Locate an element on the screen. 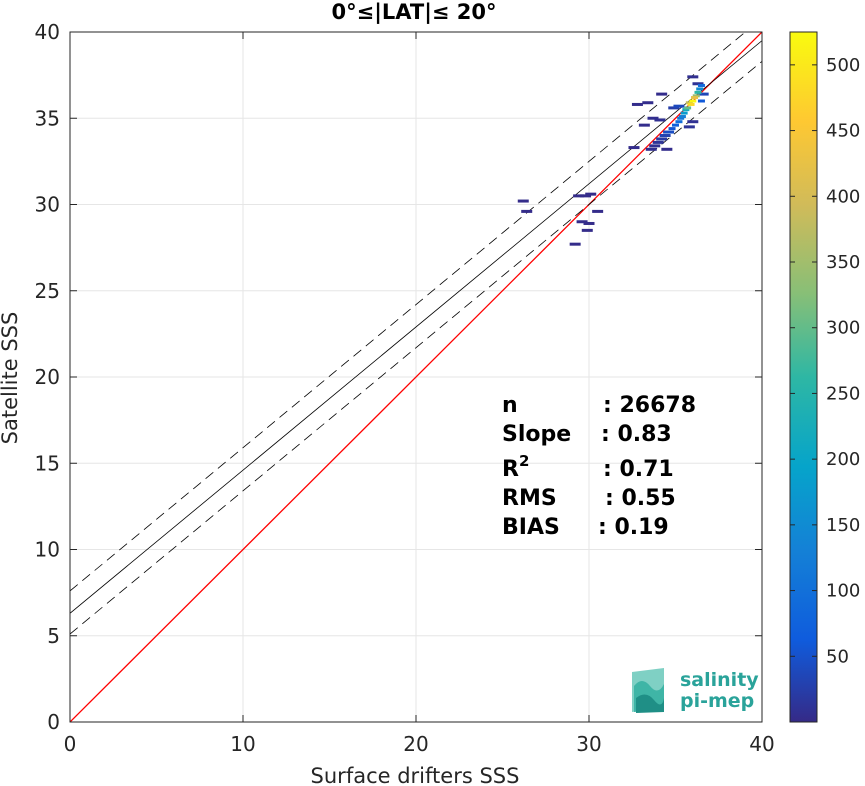  stat-rms-value: : 0.55 is located at coordinates (640, 498).